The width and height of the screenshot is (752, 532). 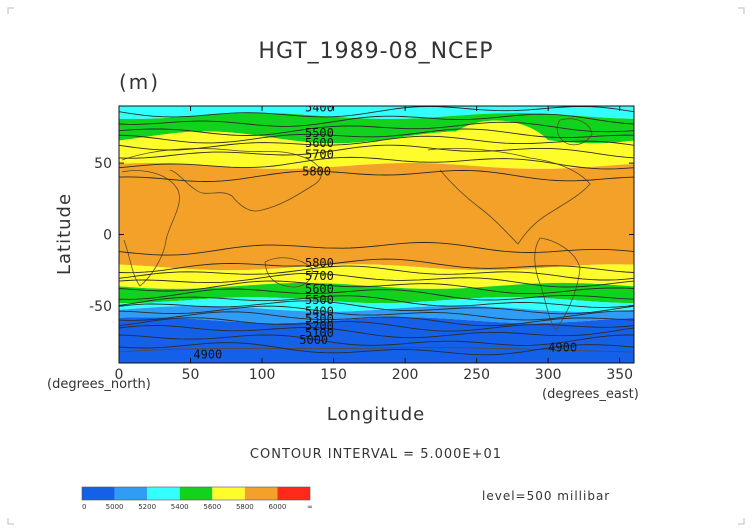 What do you see at coordinates (498, 130) in the screenshot?
I see `contour-band-bulge` at bounding box center [498, 130].